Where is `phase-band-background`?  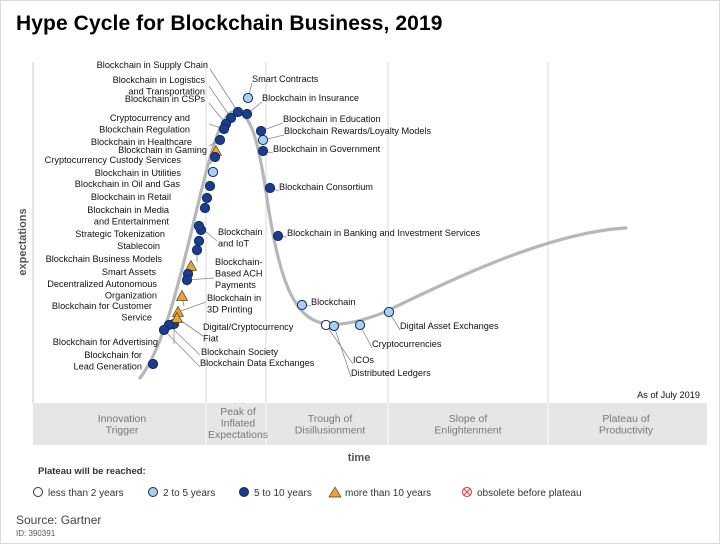 phase-band-background is located at coordinates (370, 424).